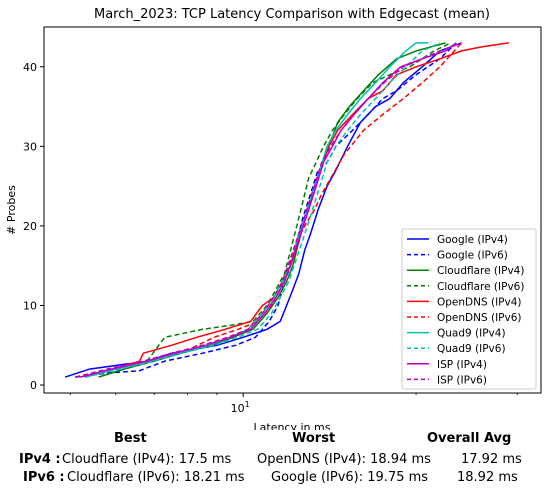 The image size is (548, 496). What do you see at coordinates (462, 365) in the screenshot?
I see `legend-label: ISP (IPv4)` at bounding box center [462, 365].